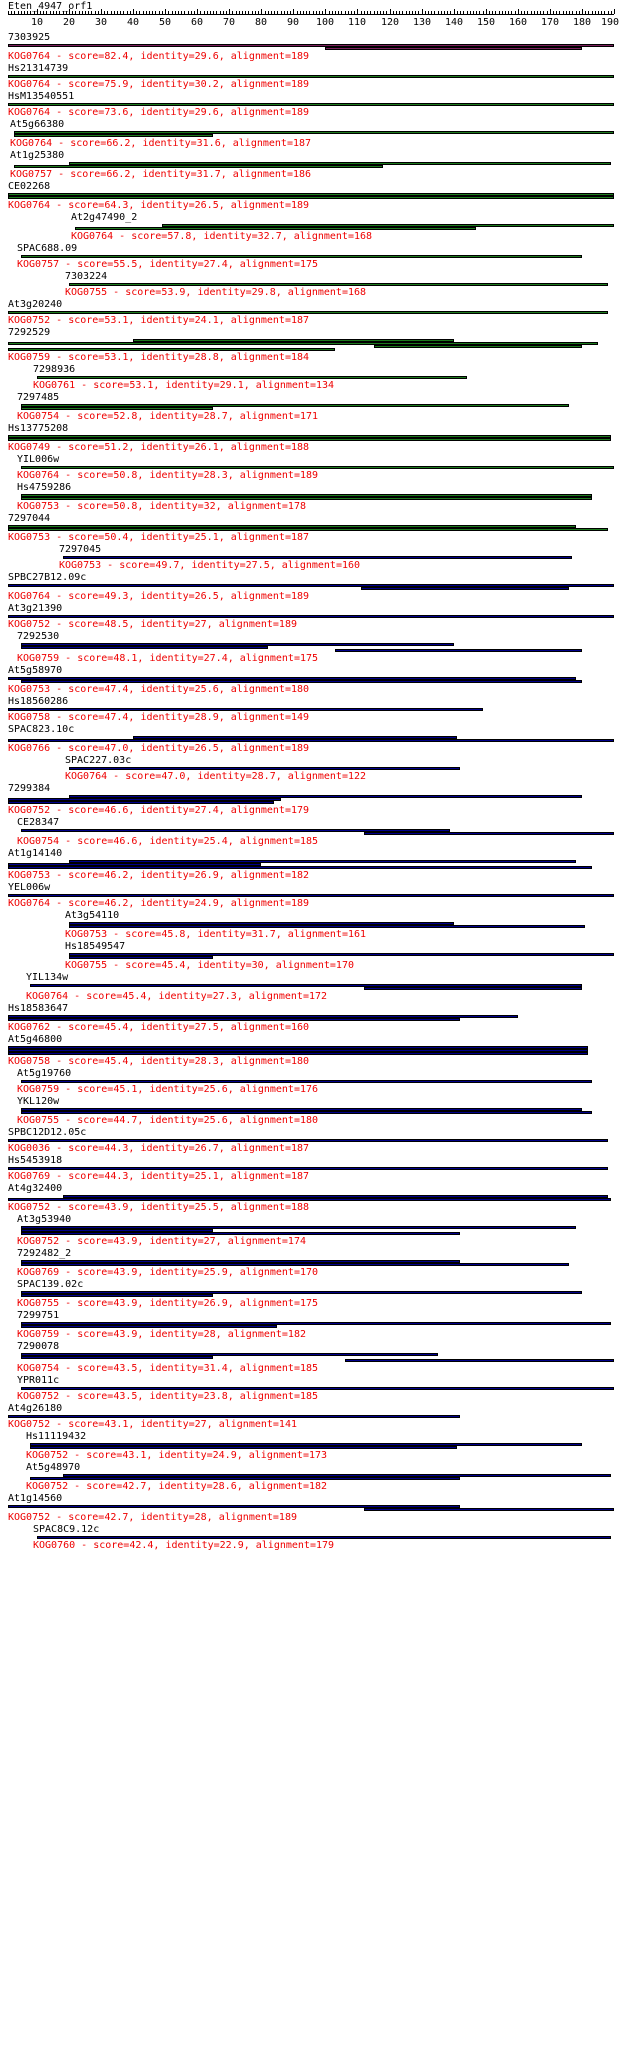  What do you see at coordinates (86, 276) in the screenshot?
I see `hit-label: 7303224` at bounding box center [86, 276].